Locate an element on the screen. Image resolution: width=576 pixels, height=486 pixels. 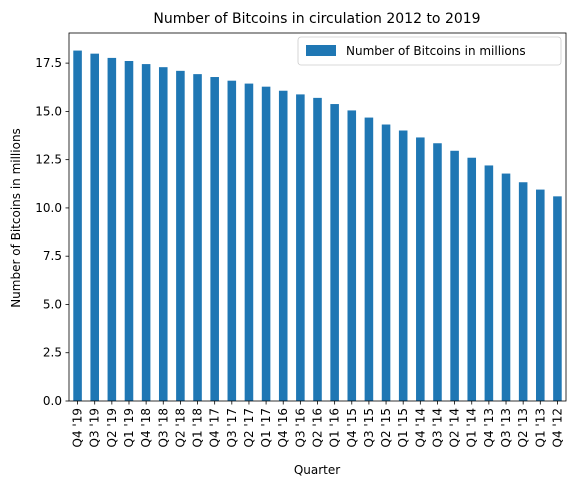
legend-box is located at coordinates (429, 51).